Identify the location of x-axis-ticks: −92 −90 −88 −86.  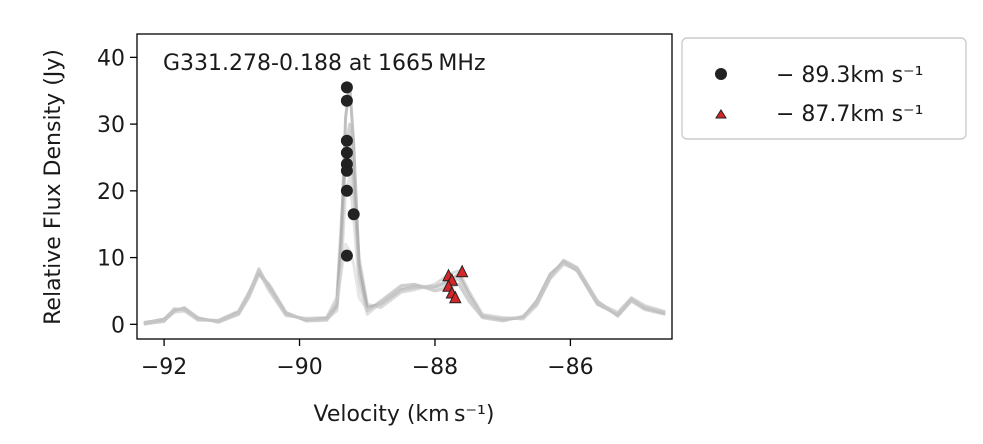
(367, 359).